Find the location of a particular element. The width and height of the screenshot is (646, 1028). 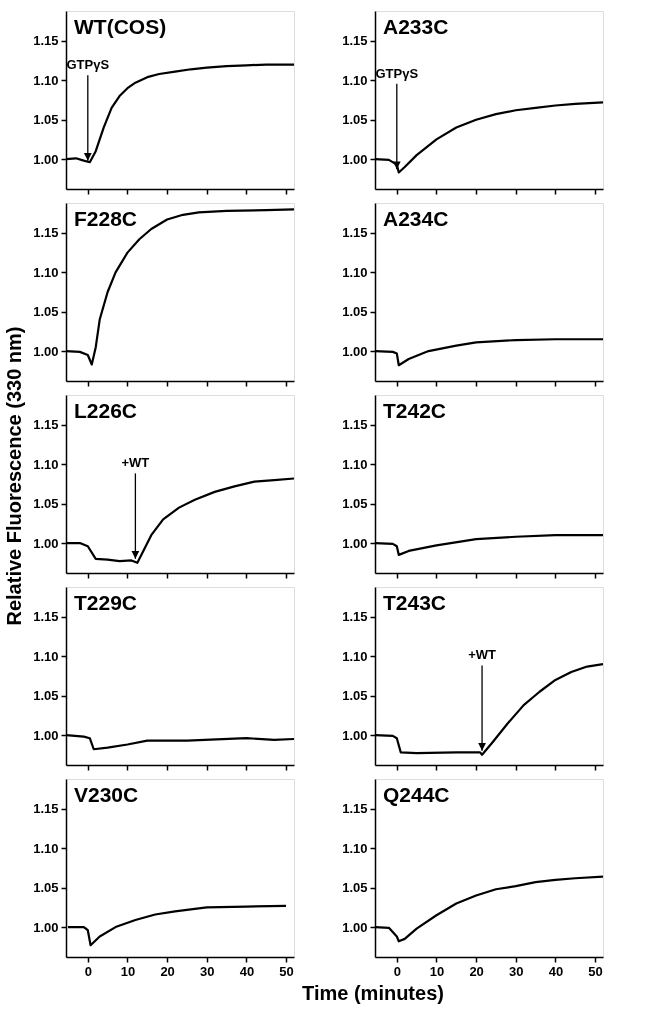

y-axis-title: Relative Fluorescence (330 nm) is located at coordinates (14, 476).